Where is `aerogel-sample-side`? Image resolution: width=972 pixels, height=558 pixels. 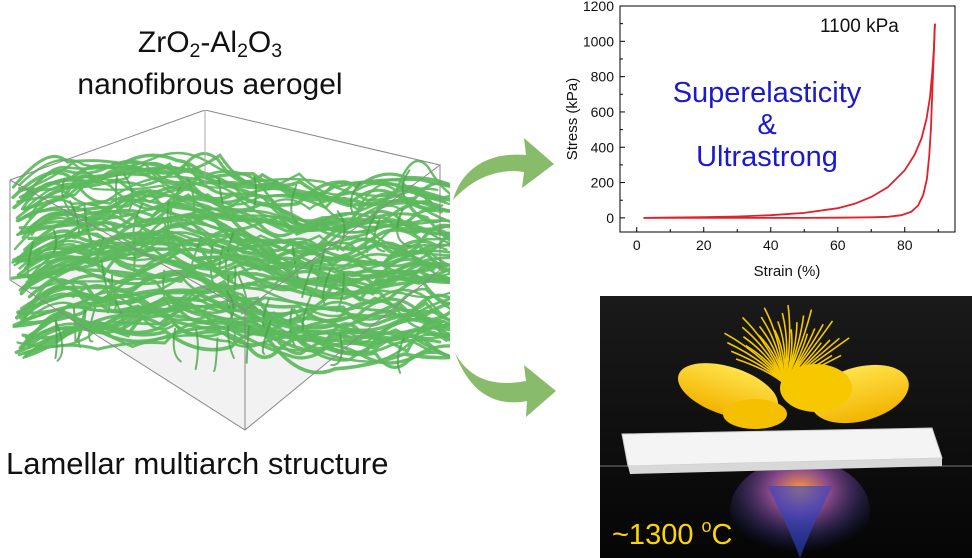
aerogel-sample-side is located at coordinates (785, 466).